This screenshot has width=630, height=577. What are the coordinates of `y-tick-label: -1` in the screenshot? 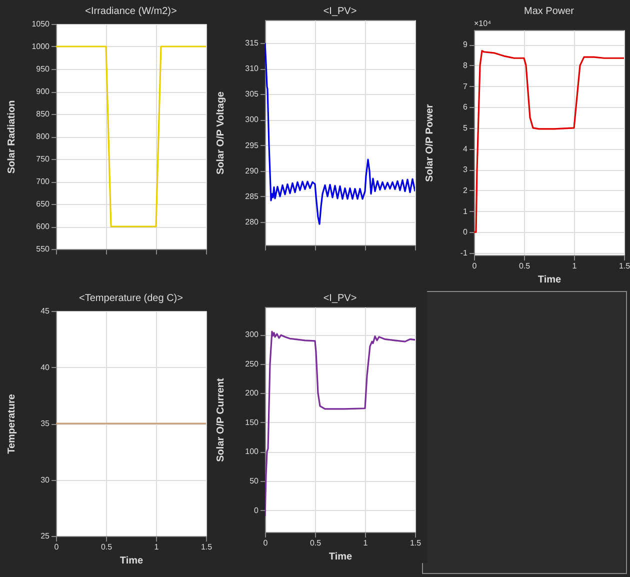 It's located at (464, 253).